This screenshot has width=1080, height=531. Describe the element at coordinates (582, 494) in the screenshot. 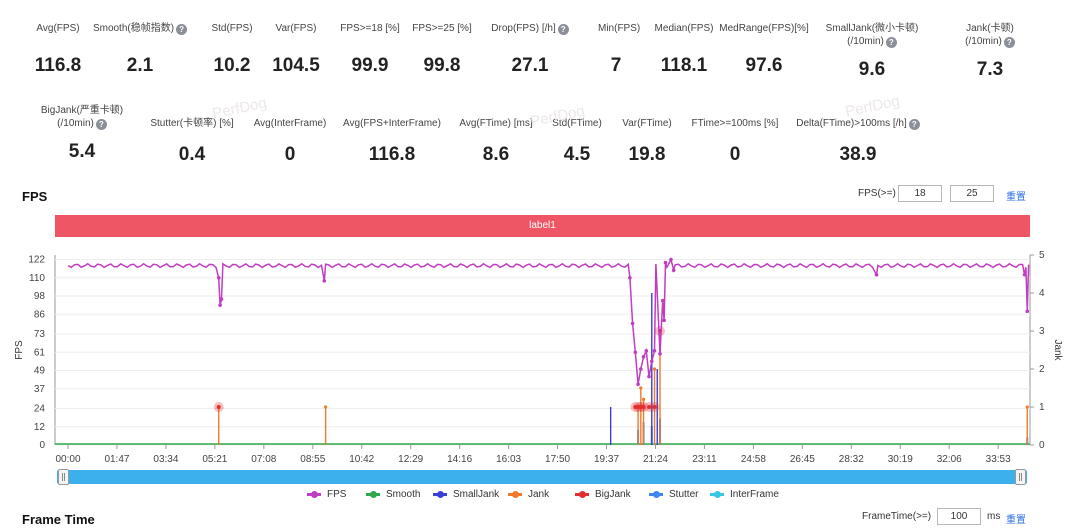

I see `legend-swatch` at that location.